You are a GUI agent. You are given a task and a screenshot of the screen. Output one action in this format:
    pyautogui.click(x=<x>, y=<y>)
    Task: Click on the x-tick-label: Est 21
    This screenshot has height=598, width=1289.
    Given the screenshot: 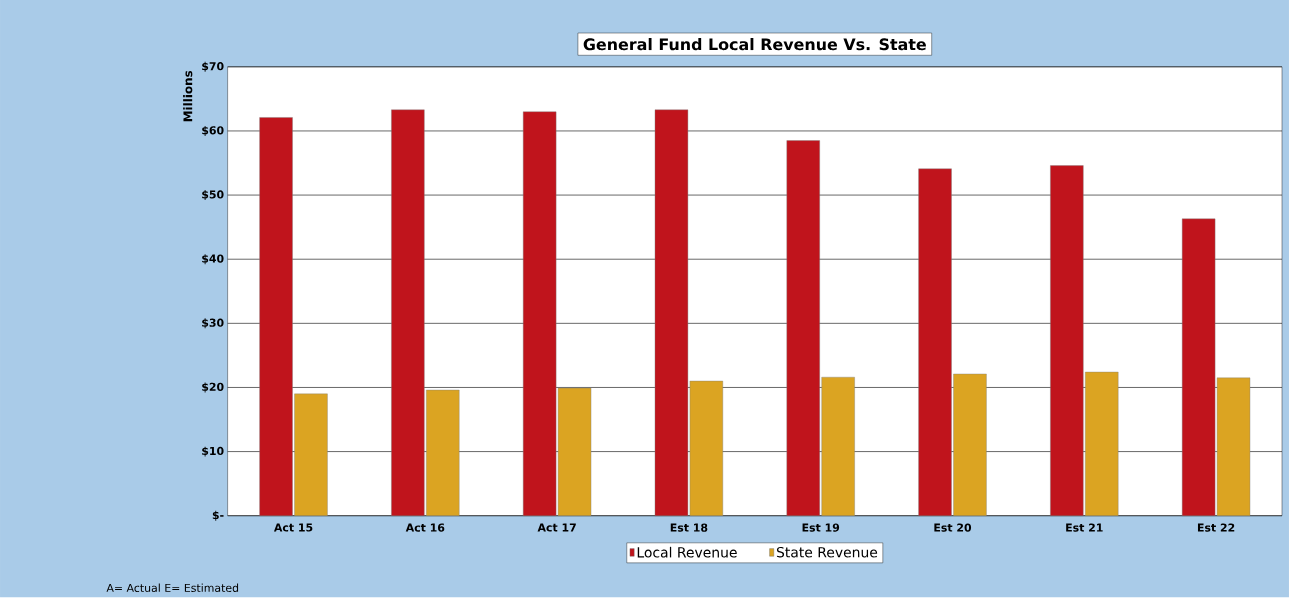 What is the action you would take?
    pyautogui.click(x=1084, y=527)
    